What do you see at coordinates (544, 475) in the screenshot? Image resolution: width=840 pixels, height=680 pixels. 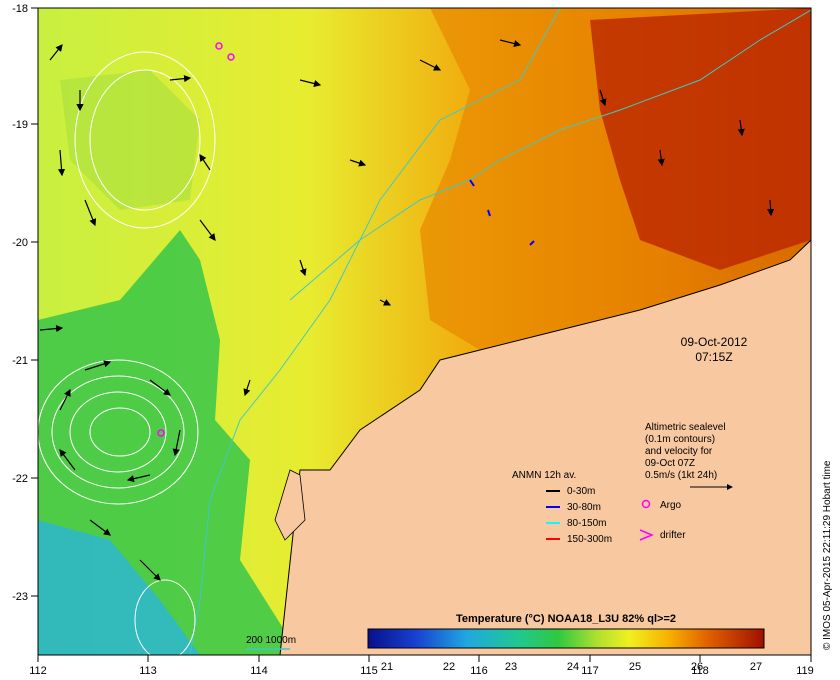 I see `anmn-title: ANMN 12h av.` at bounding box center [544, 475].